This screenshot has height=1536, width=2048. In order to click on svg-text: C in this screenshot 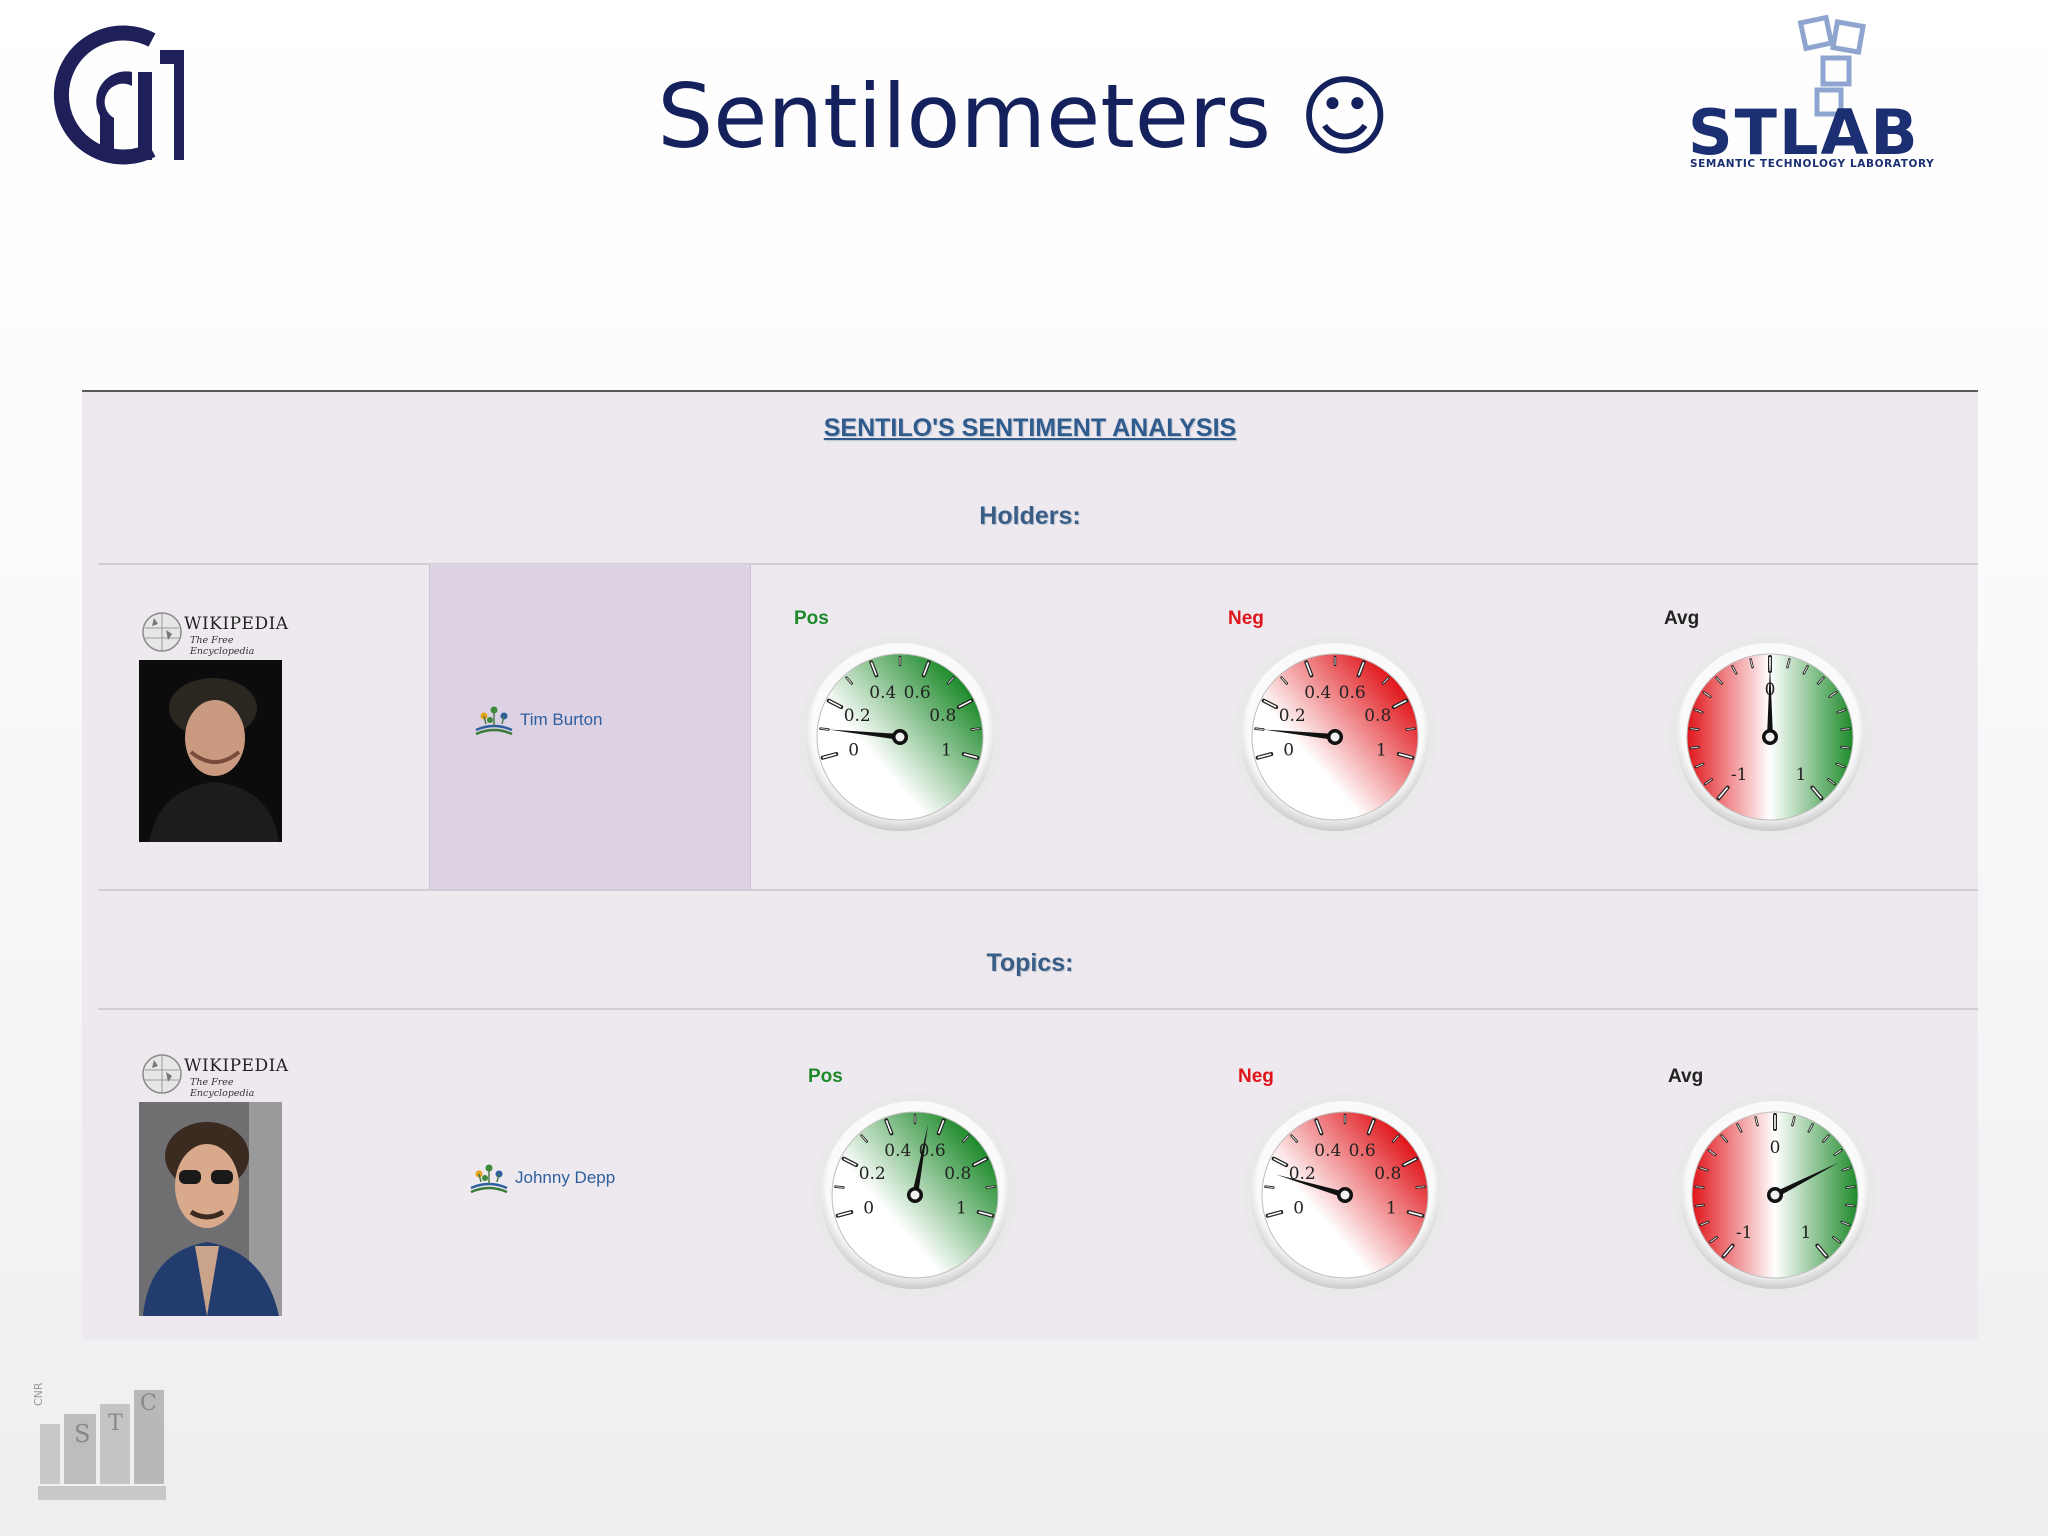, I will do `click(148, 1403)`.